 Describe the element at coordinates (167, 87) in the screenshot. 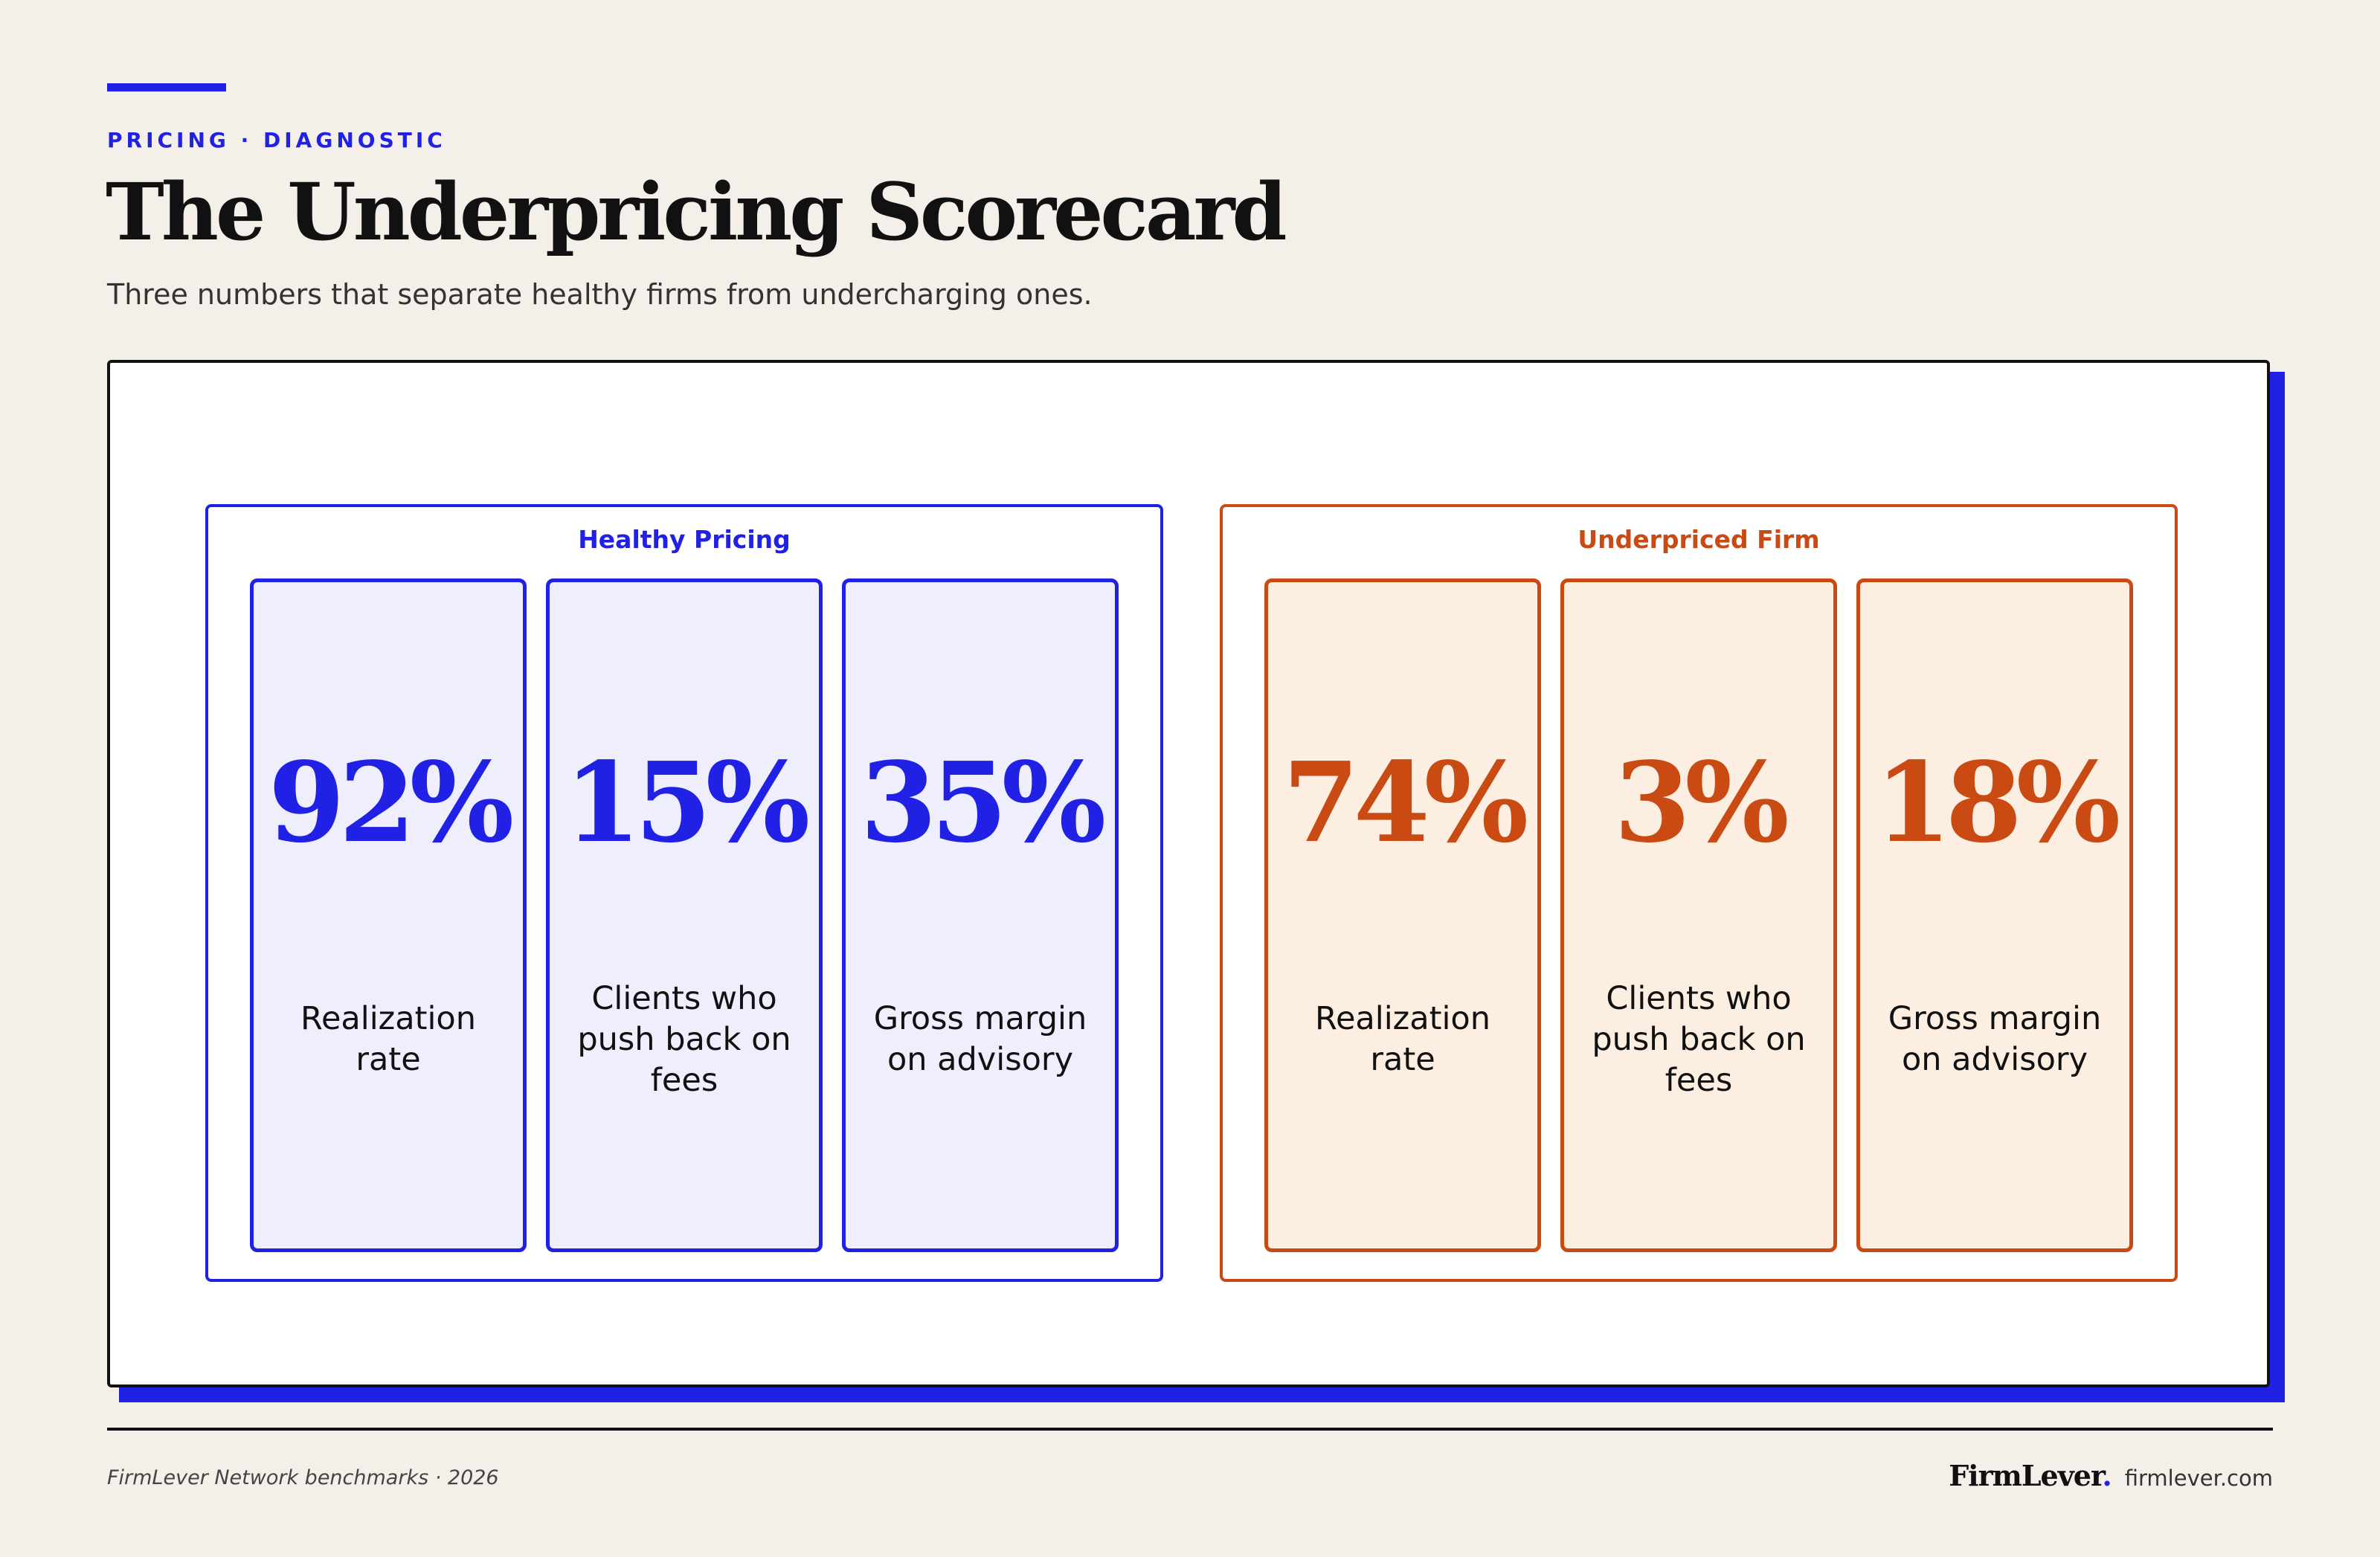

I see `header-accent-bar` at that location.